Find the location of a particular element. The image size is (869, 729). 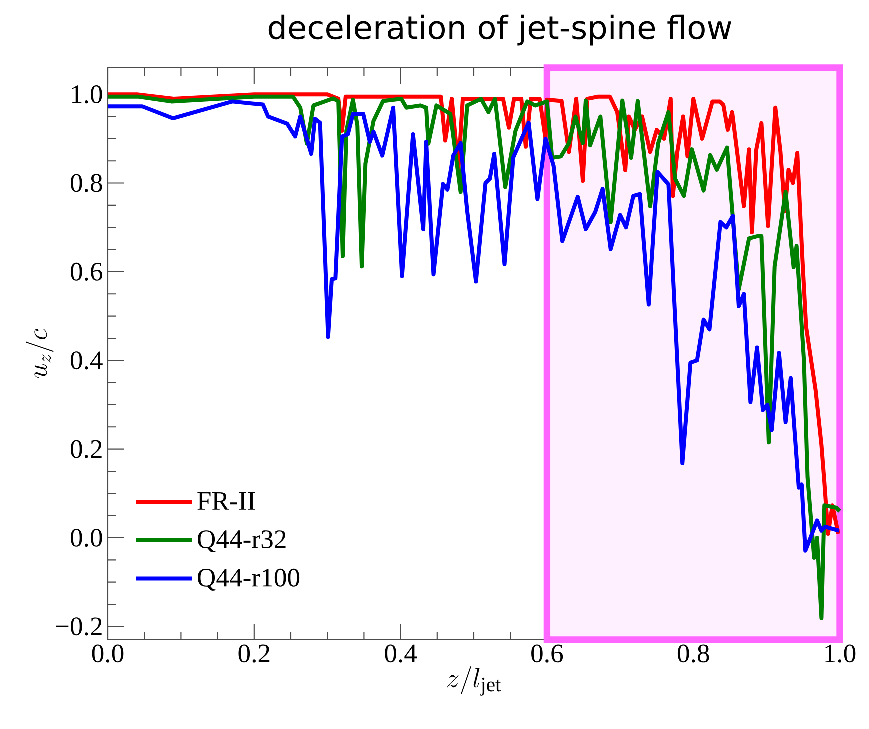

y-tick-label: 1.0 is located at coordinates (87, 95).